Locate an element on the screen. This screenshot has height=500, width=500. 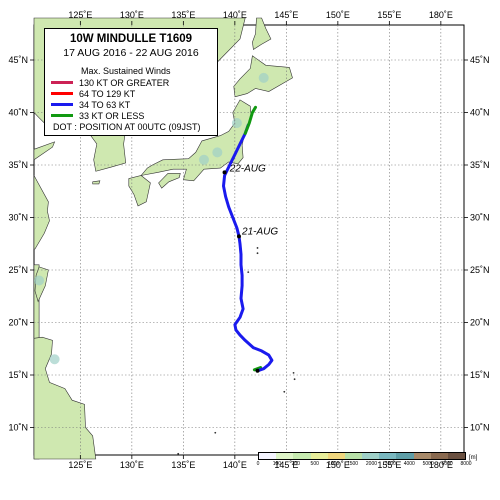
colorbar-tick-label: 200 is located at coordinates (295, 464).